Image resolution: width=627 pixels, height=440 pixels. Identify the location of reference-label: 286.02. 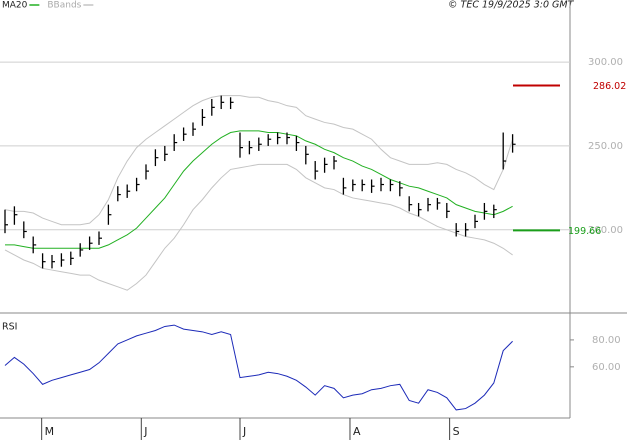
(609, 86).